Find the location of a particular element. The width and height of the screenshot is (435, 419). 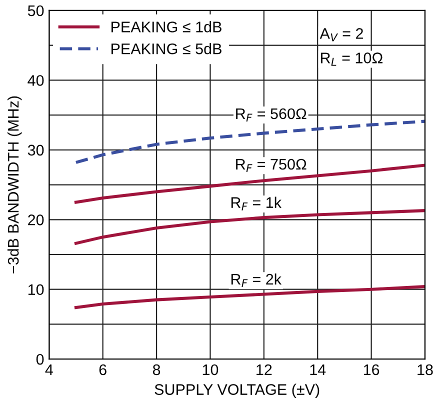

x-tick-label: 4 is located at coordinates (49, 370).